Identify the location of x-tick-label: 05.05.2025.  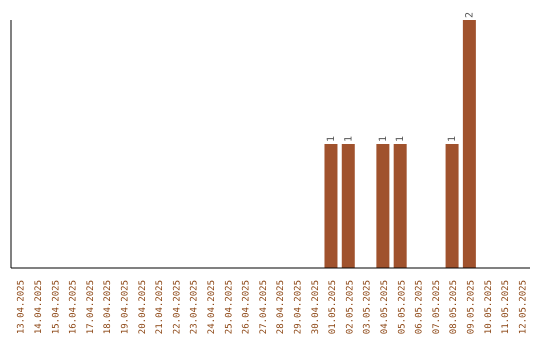
(402, 307).